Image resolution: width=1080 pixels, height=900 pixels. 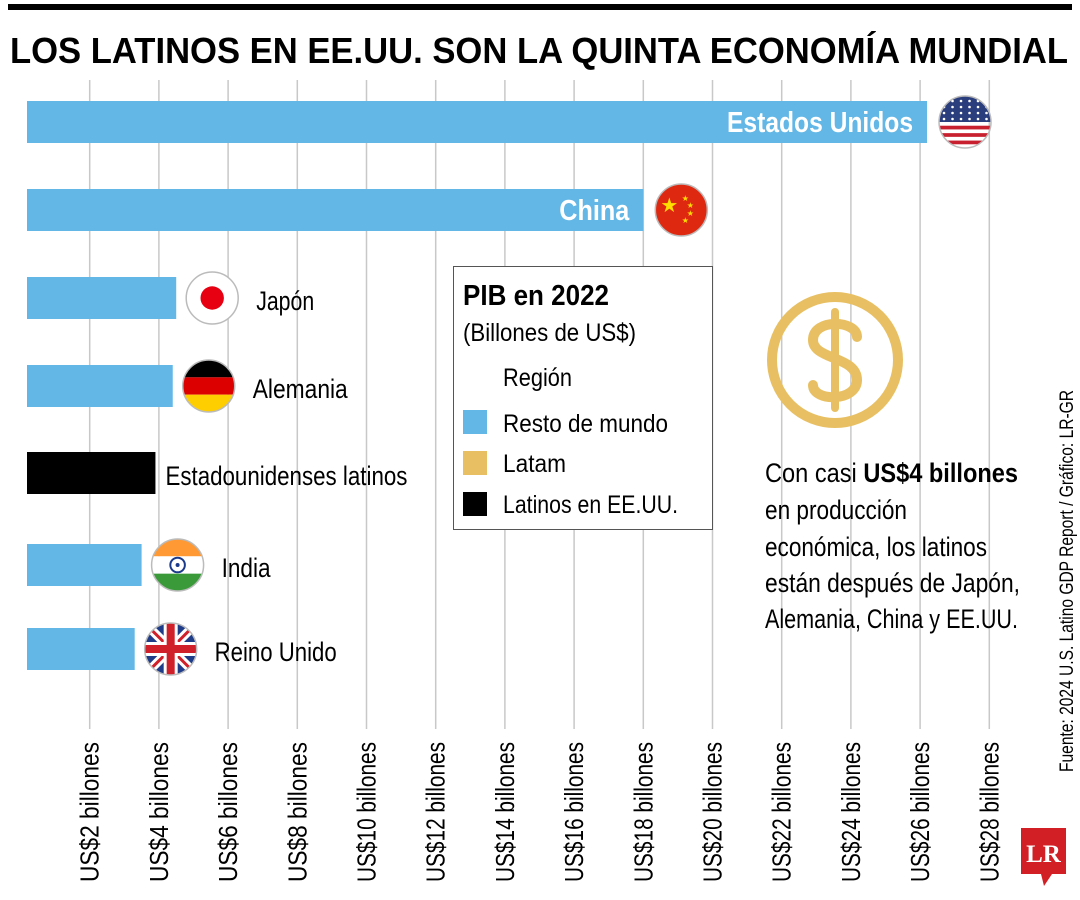 What do you see at coordinates (1044, 854) in the screenshot?
I see `logo-text: LR` at bounding box center [1044, 854].